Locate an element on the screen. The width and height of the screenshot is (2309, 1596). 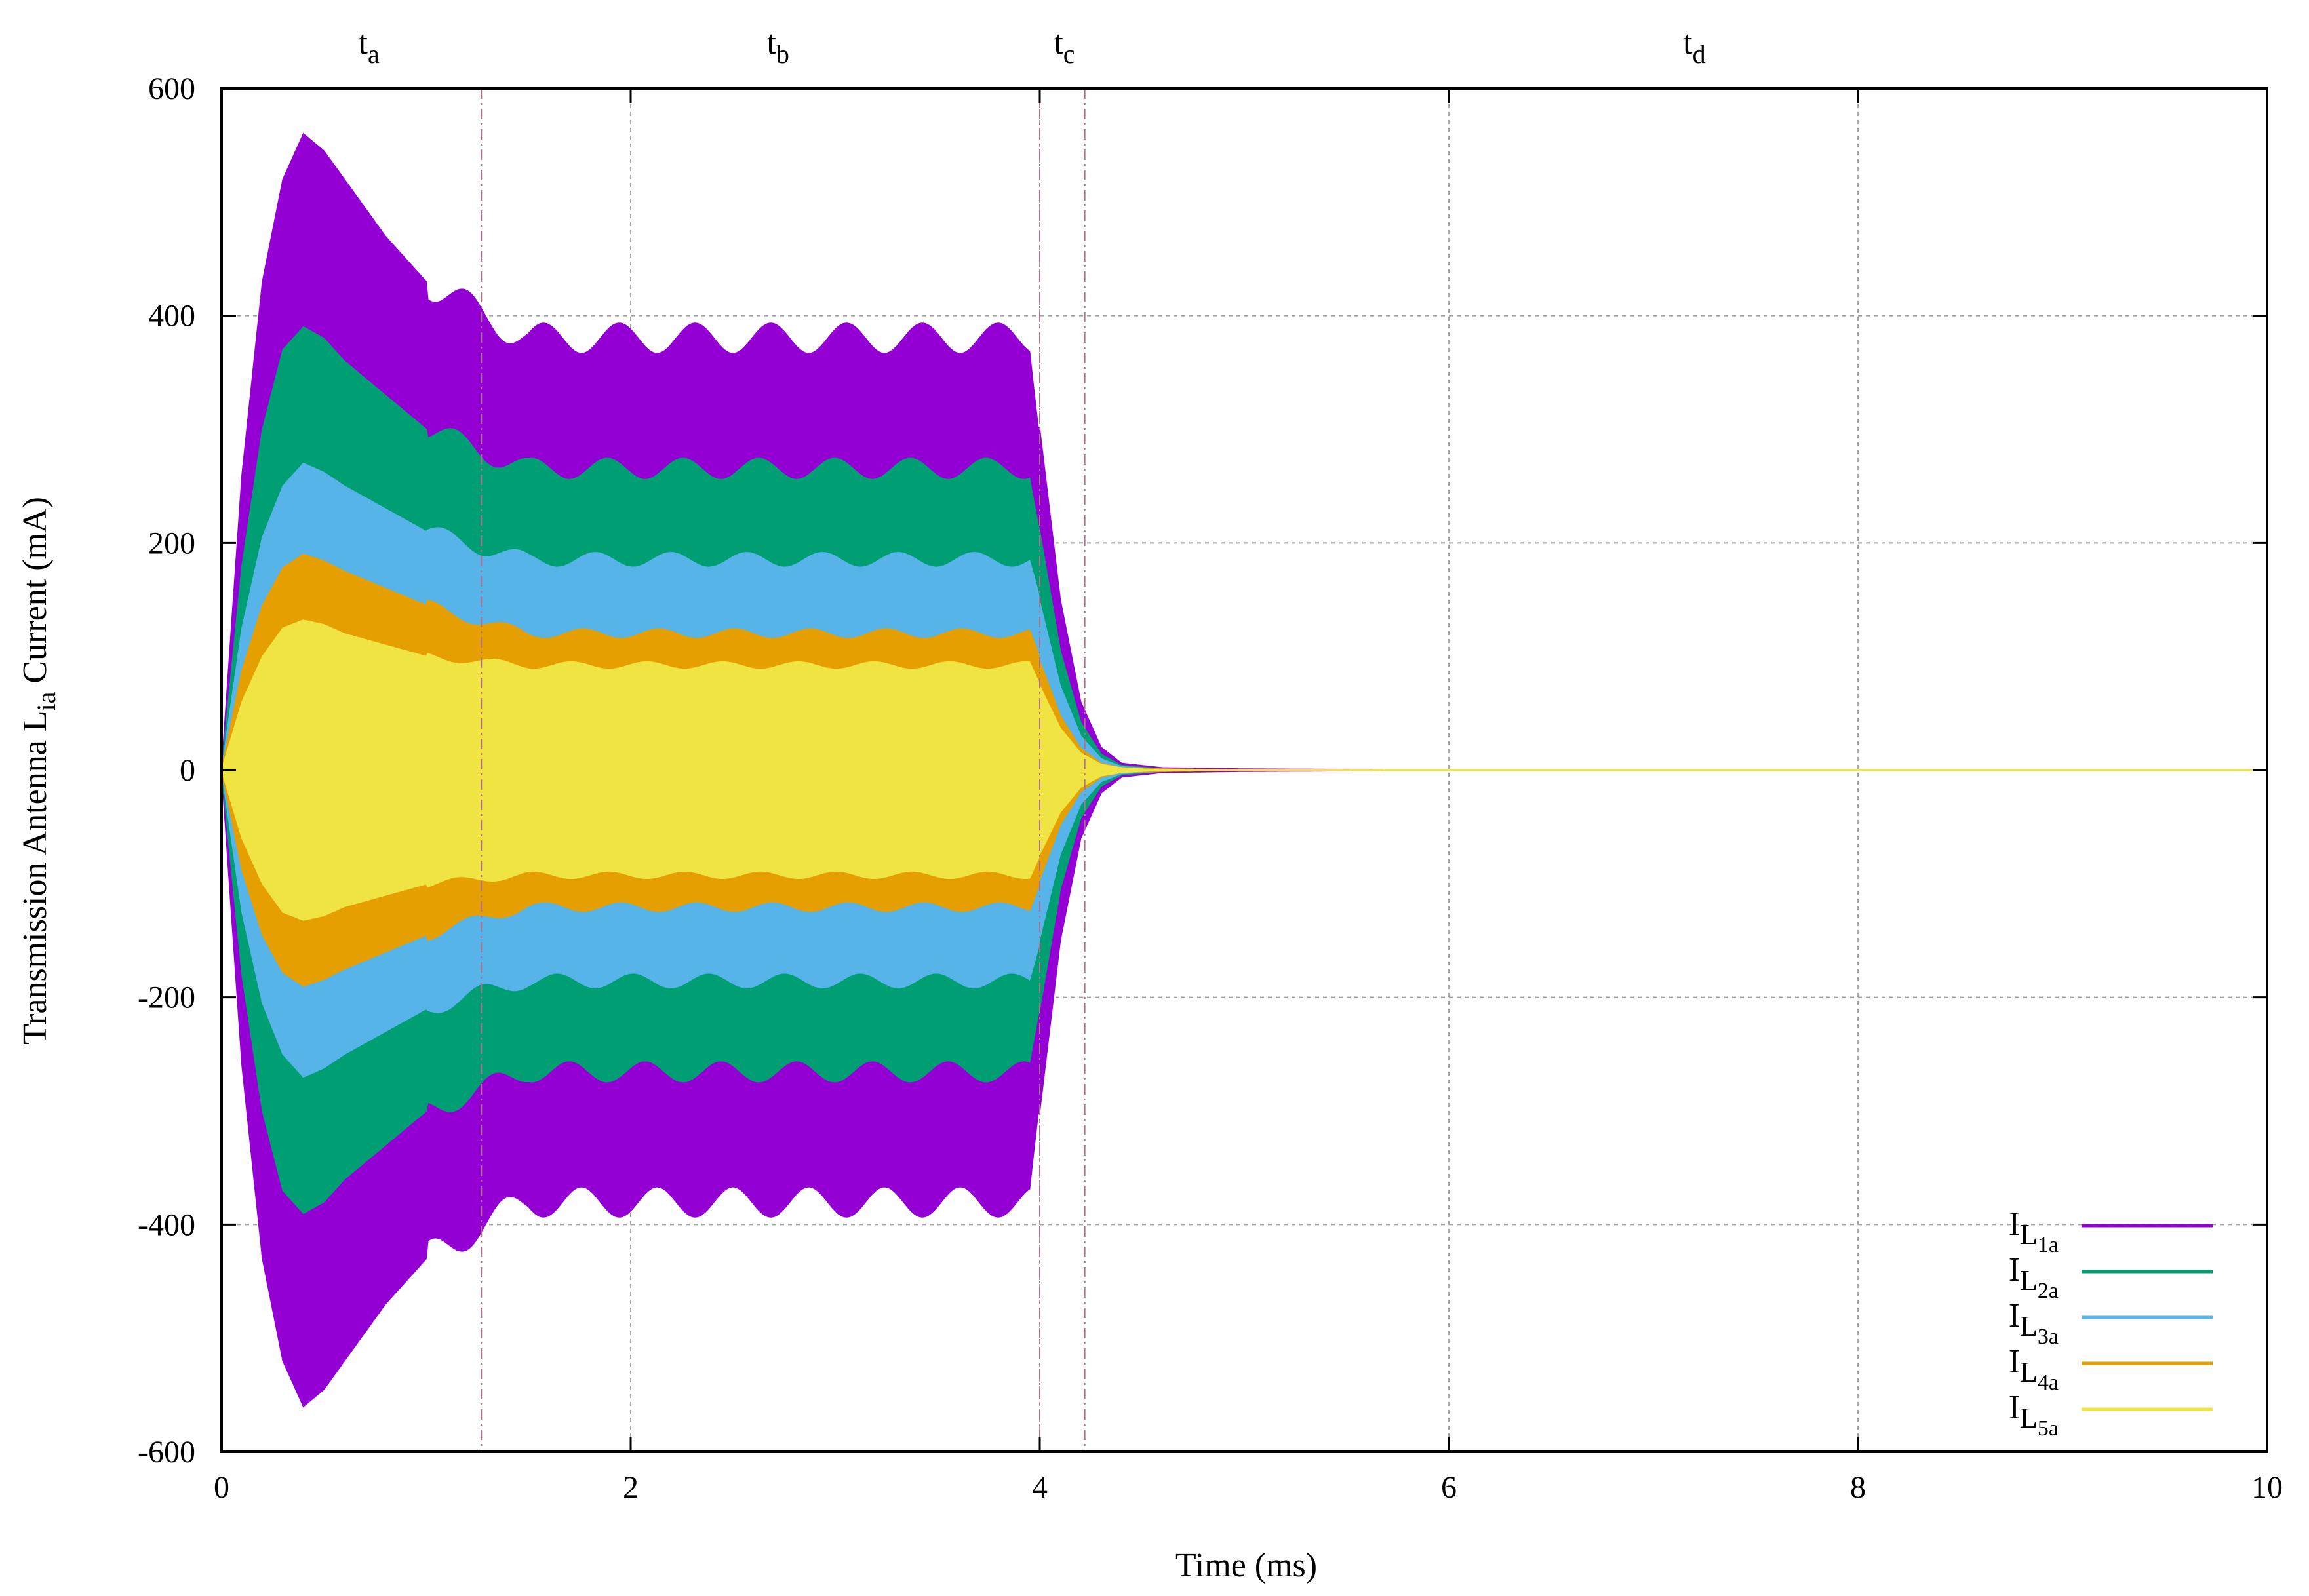
legend-label-1a: IL1a is located at coordinates (2034, 1231).